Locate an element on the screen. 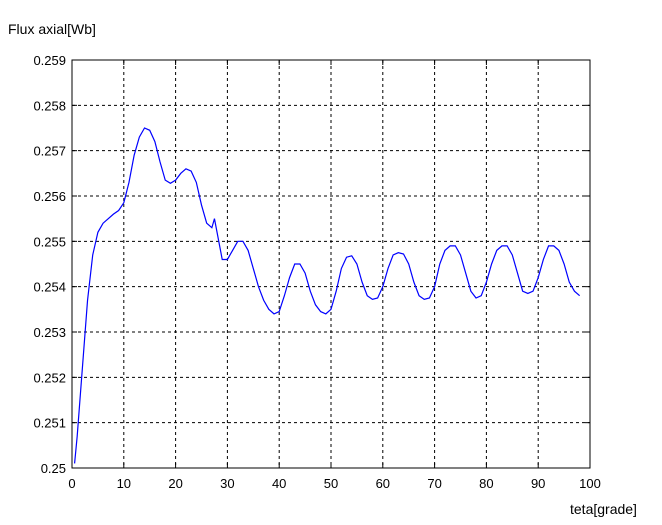  y-tick-label: 0.257 is located at coordinates (49, 151).